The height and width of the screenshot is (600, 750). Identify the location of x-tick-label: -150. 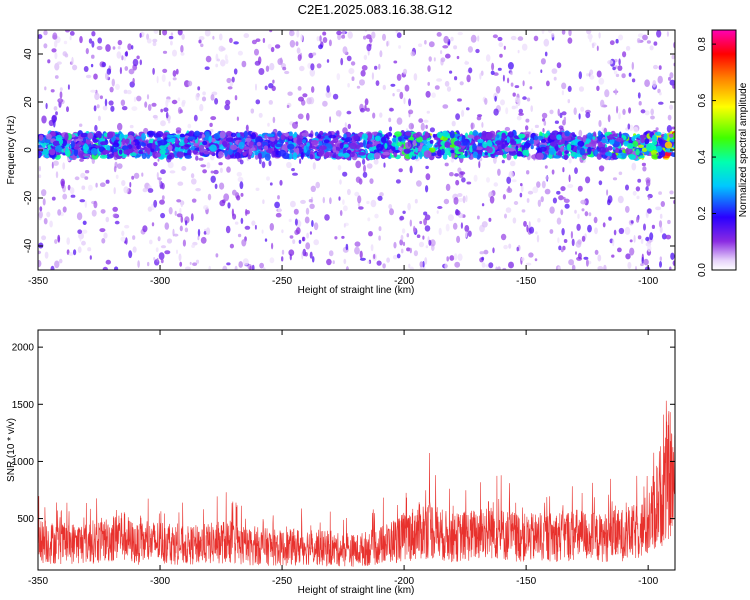
(526, 581).